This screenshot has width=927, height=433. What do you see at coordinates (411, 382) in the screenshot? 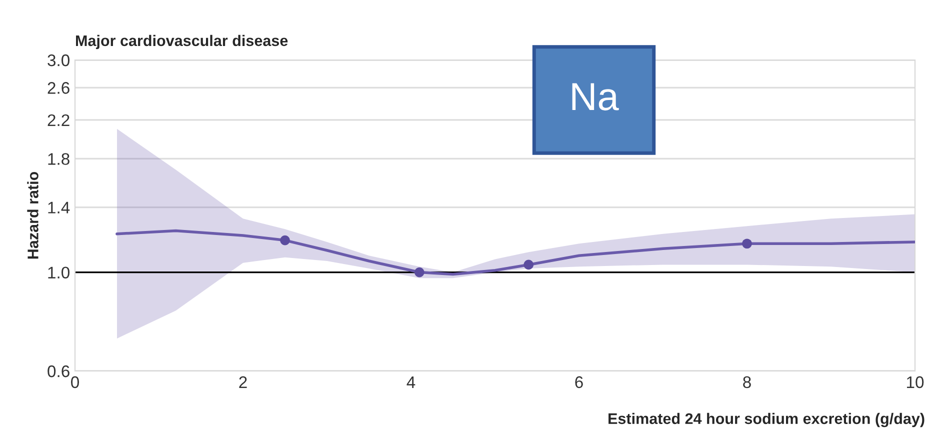
I see `x-tick-label: 4` at bounding box center [411, 382].